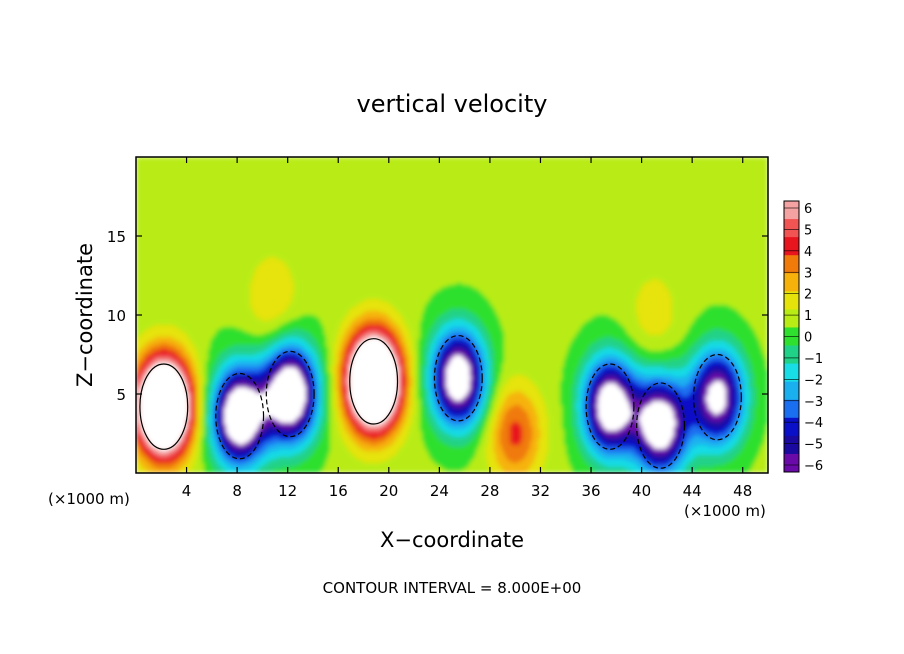 The width and height of the screenshot is (904, 654). Describe the element at coordinates (641, 491) in the screenshot. I see `x-tick-label: 40` at that location.